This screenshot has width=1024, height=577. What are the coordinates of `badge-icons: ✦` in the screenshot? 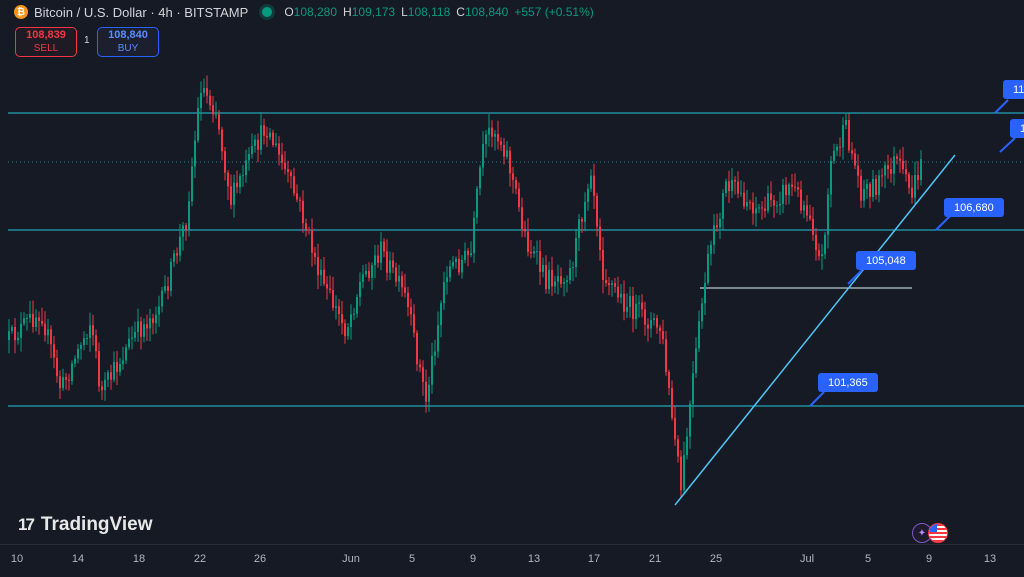 It's located at (930, 533).